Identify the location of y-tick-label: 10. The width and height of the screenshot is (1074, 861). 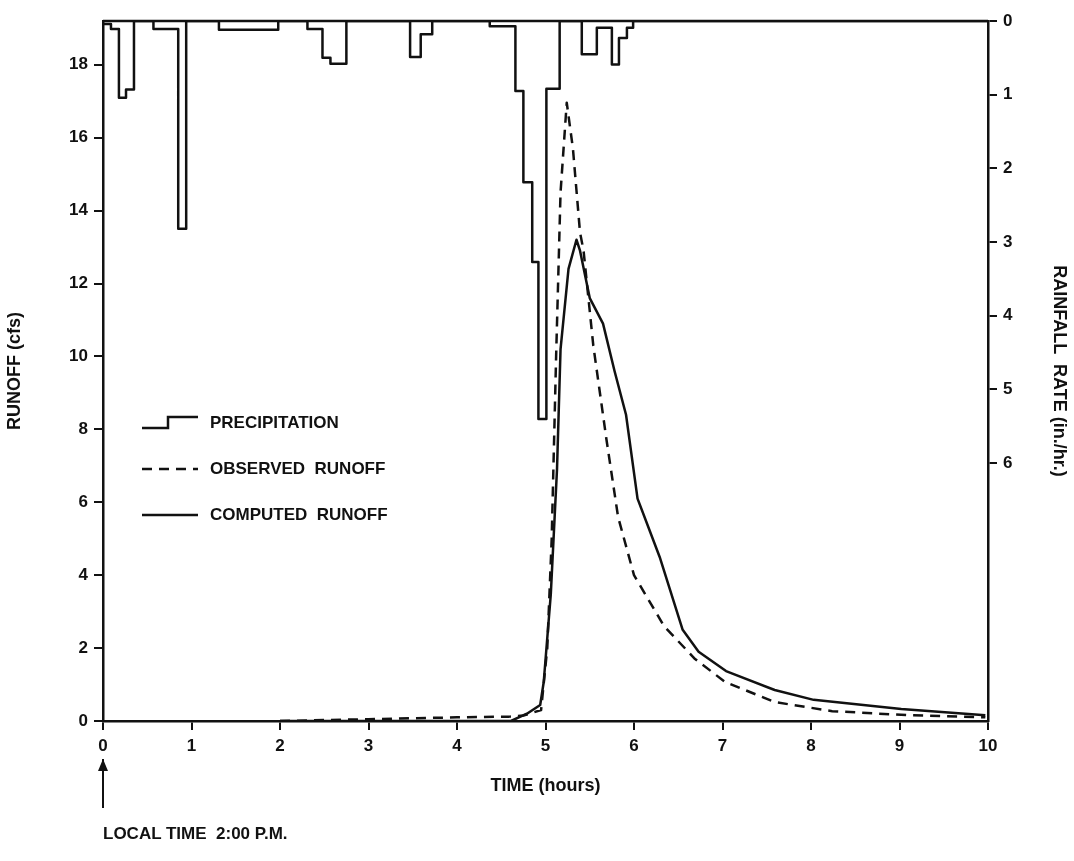
(78, 356).